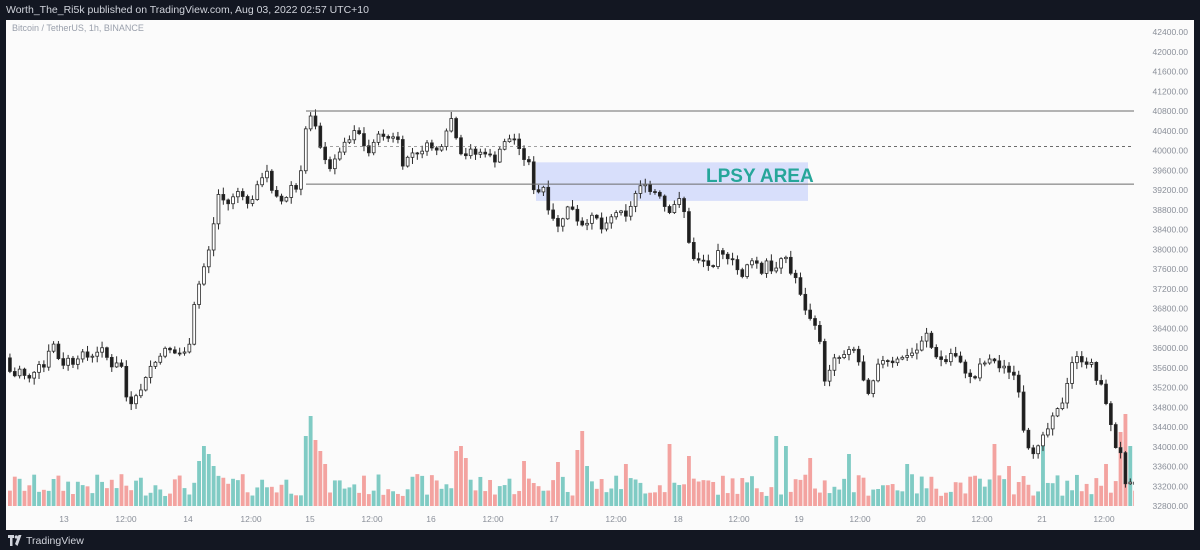 This screenshot has width=1200, height=550. What do you see at coordinates (1171, 91) in the screenshot?
I see `y-tick-label: 41200.00` at bounding box center [1171, 91].